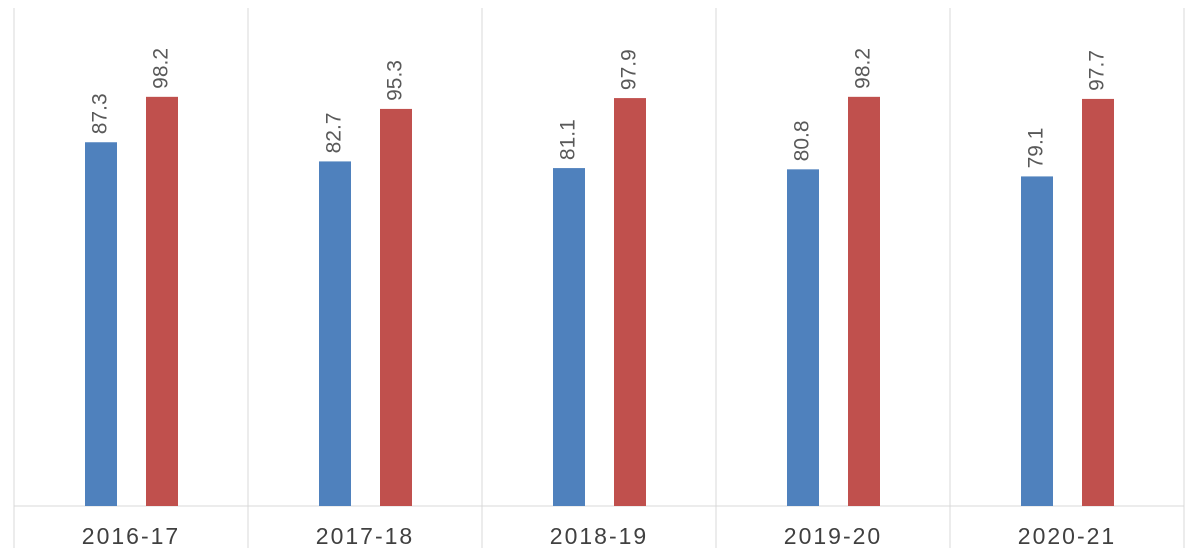  What do you see at coordinates (833, 536) in the screenshot?
I see `x-tick-label: 2019-20` at bounding box center [833, 536].